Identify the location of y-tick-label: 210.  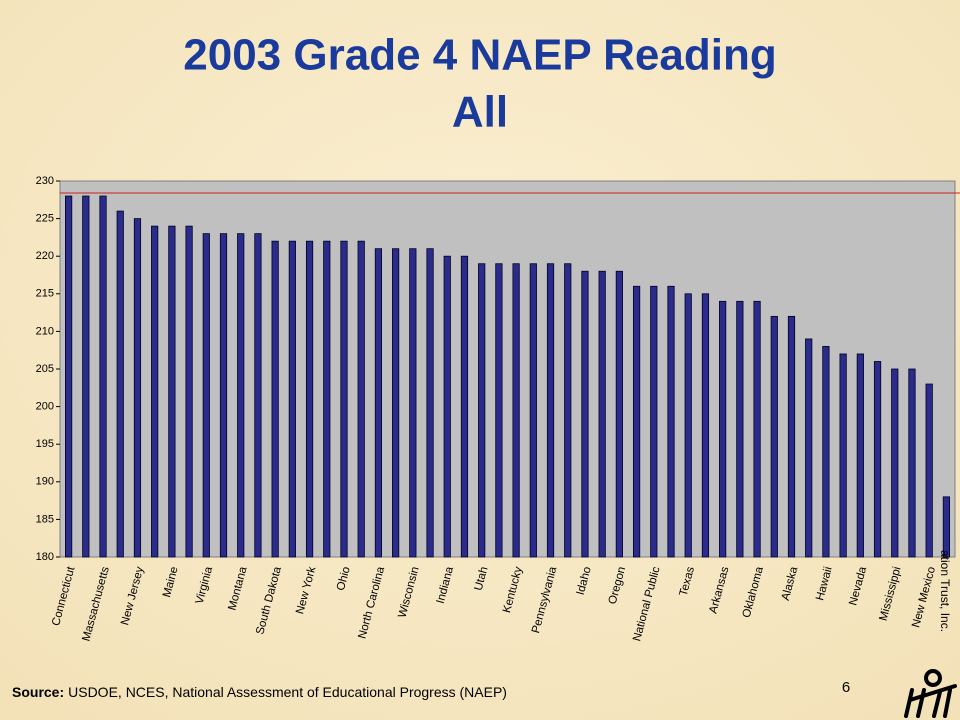
(45, 331).